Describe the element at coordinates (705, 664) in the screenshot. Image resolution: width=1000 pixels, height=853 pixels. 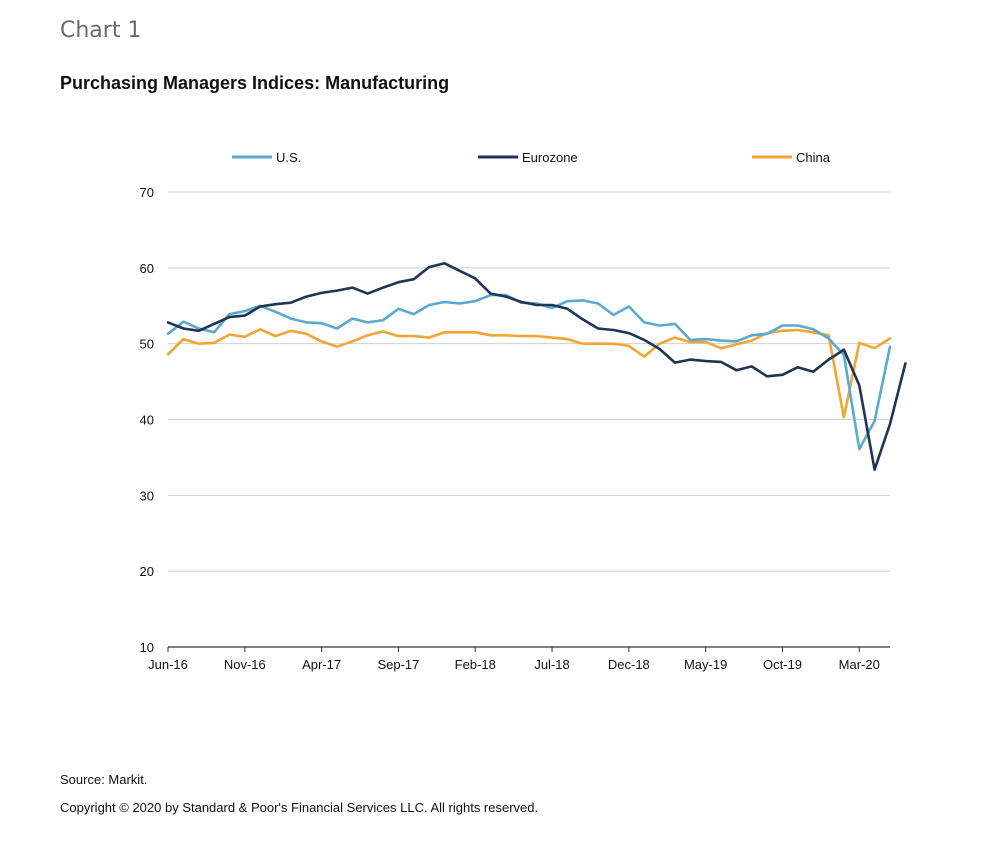
I see `x-tick-label: May-19` at that location.